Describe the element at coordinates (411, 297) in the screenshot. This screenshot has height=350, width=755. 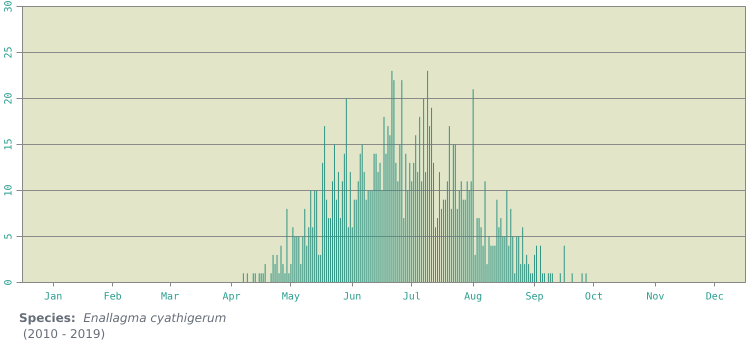
I see `x-tick-label: Jul` at that location.